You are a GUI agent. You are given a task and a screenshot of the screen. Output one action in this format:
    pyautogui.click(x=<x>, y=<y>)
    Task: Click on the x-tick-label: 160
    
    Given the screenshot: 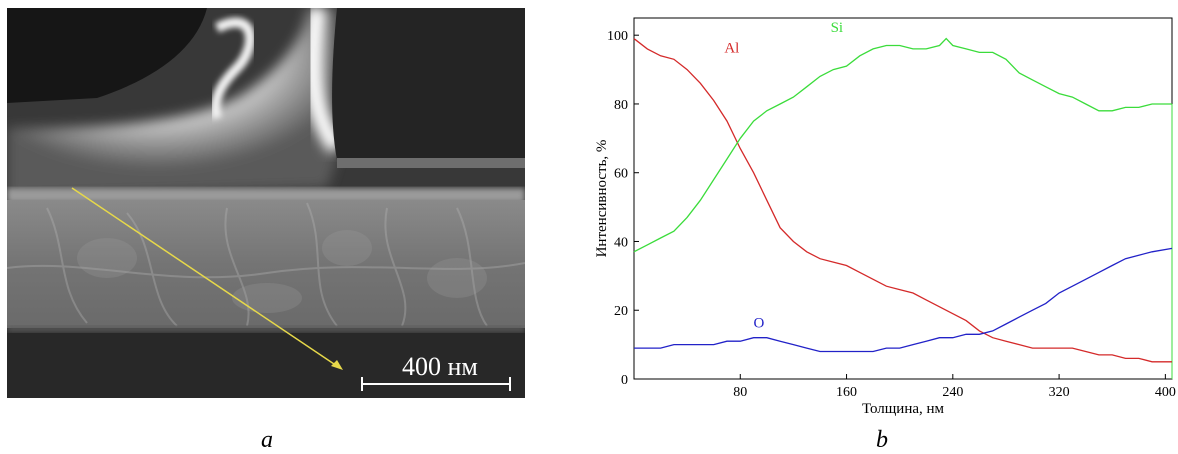 What is the action you would take?
    pyautogui.click(x=846, y=392)
    